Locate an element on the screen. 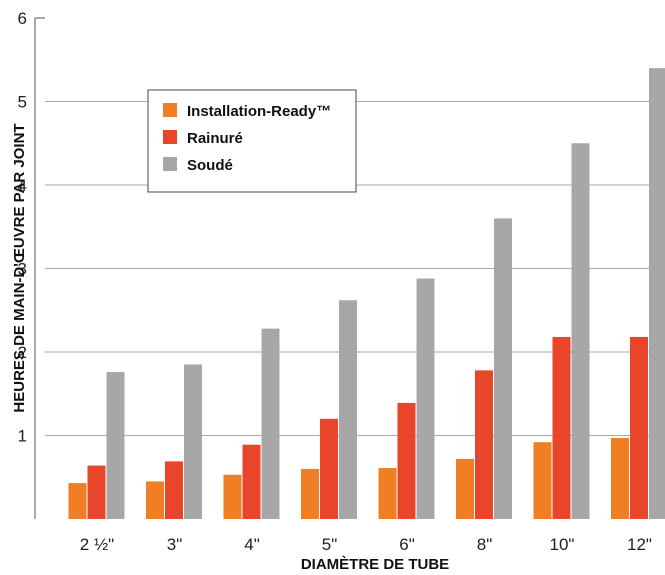 Image resolution: width=665 pixels, height=575 pixels. y-tick-label: 3 is located at coordinates (22, 269).